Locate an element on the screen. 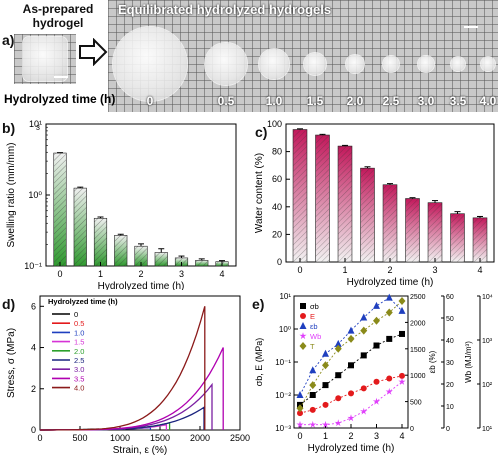  plot-frame is located at coordinates (140, 363).